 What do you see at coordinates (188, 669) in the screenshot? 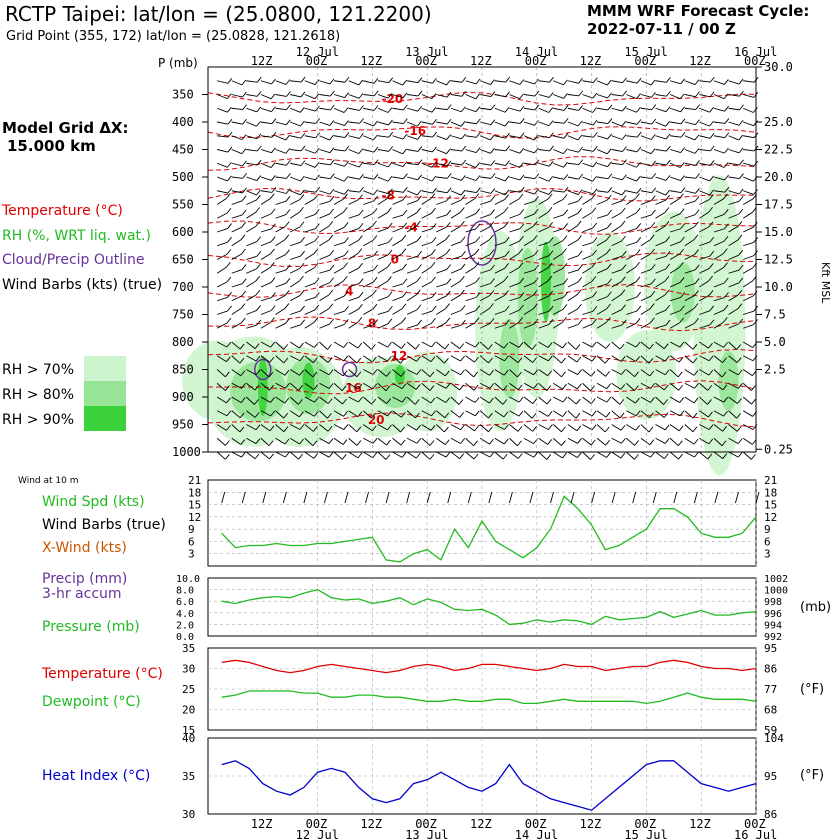
I see `temp-tick-left: 30` at bounding box center [188, 669].